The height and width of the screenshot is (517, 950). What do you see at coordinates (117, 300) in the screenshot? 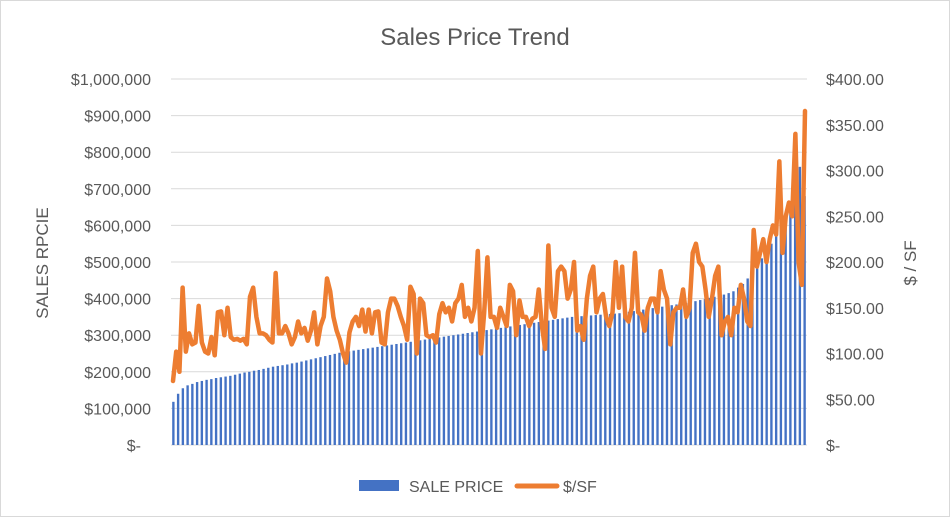
I see `left-tick-label: $400,000` at bounding box center [117, 300].